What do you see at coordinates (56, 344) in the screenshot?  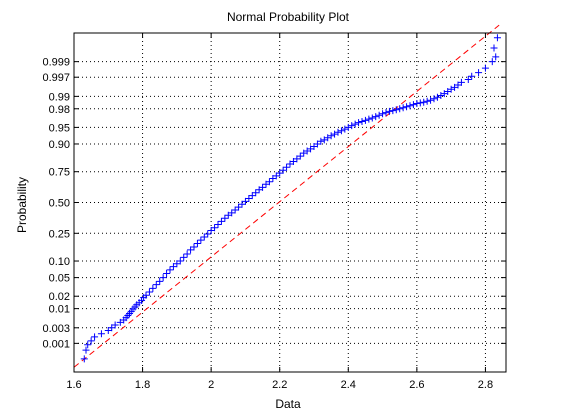 I see `y-tick-label: 0.001` at bounding box center [56, 344].